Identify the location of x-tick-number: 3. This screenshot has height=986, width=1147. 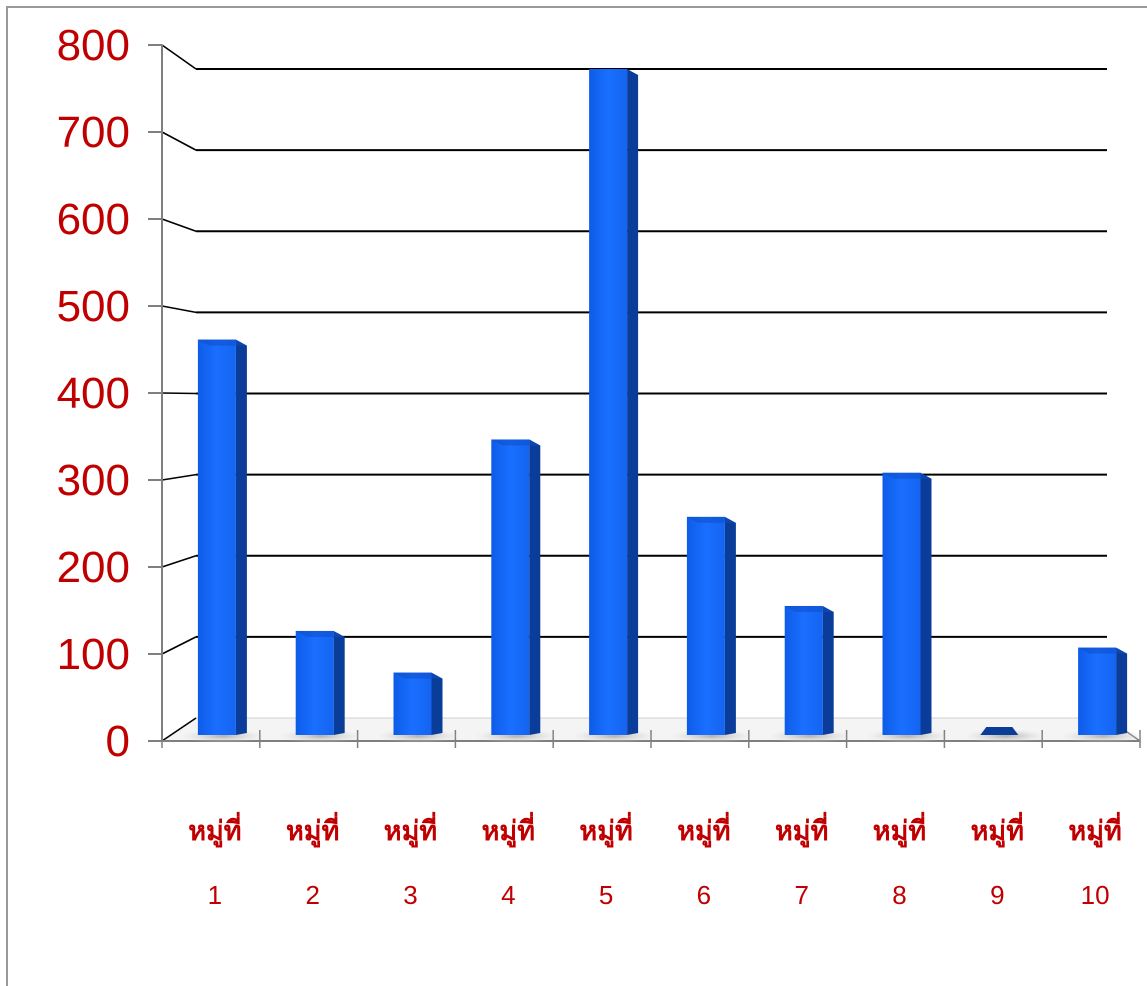
(410, 895).